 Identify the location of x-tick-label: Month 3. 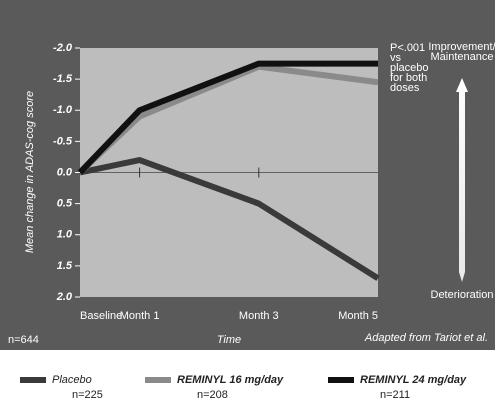
(259, 316).